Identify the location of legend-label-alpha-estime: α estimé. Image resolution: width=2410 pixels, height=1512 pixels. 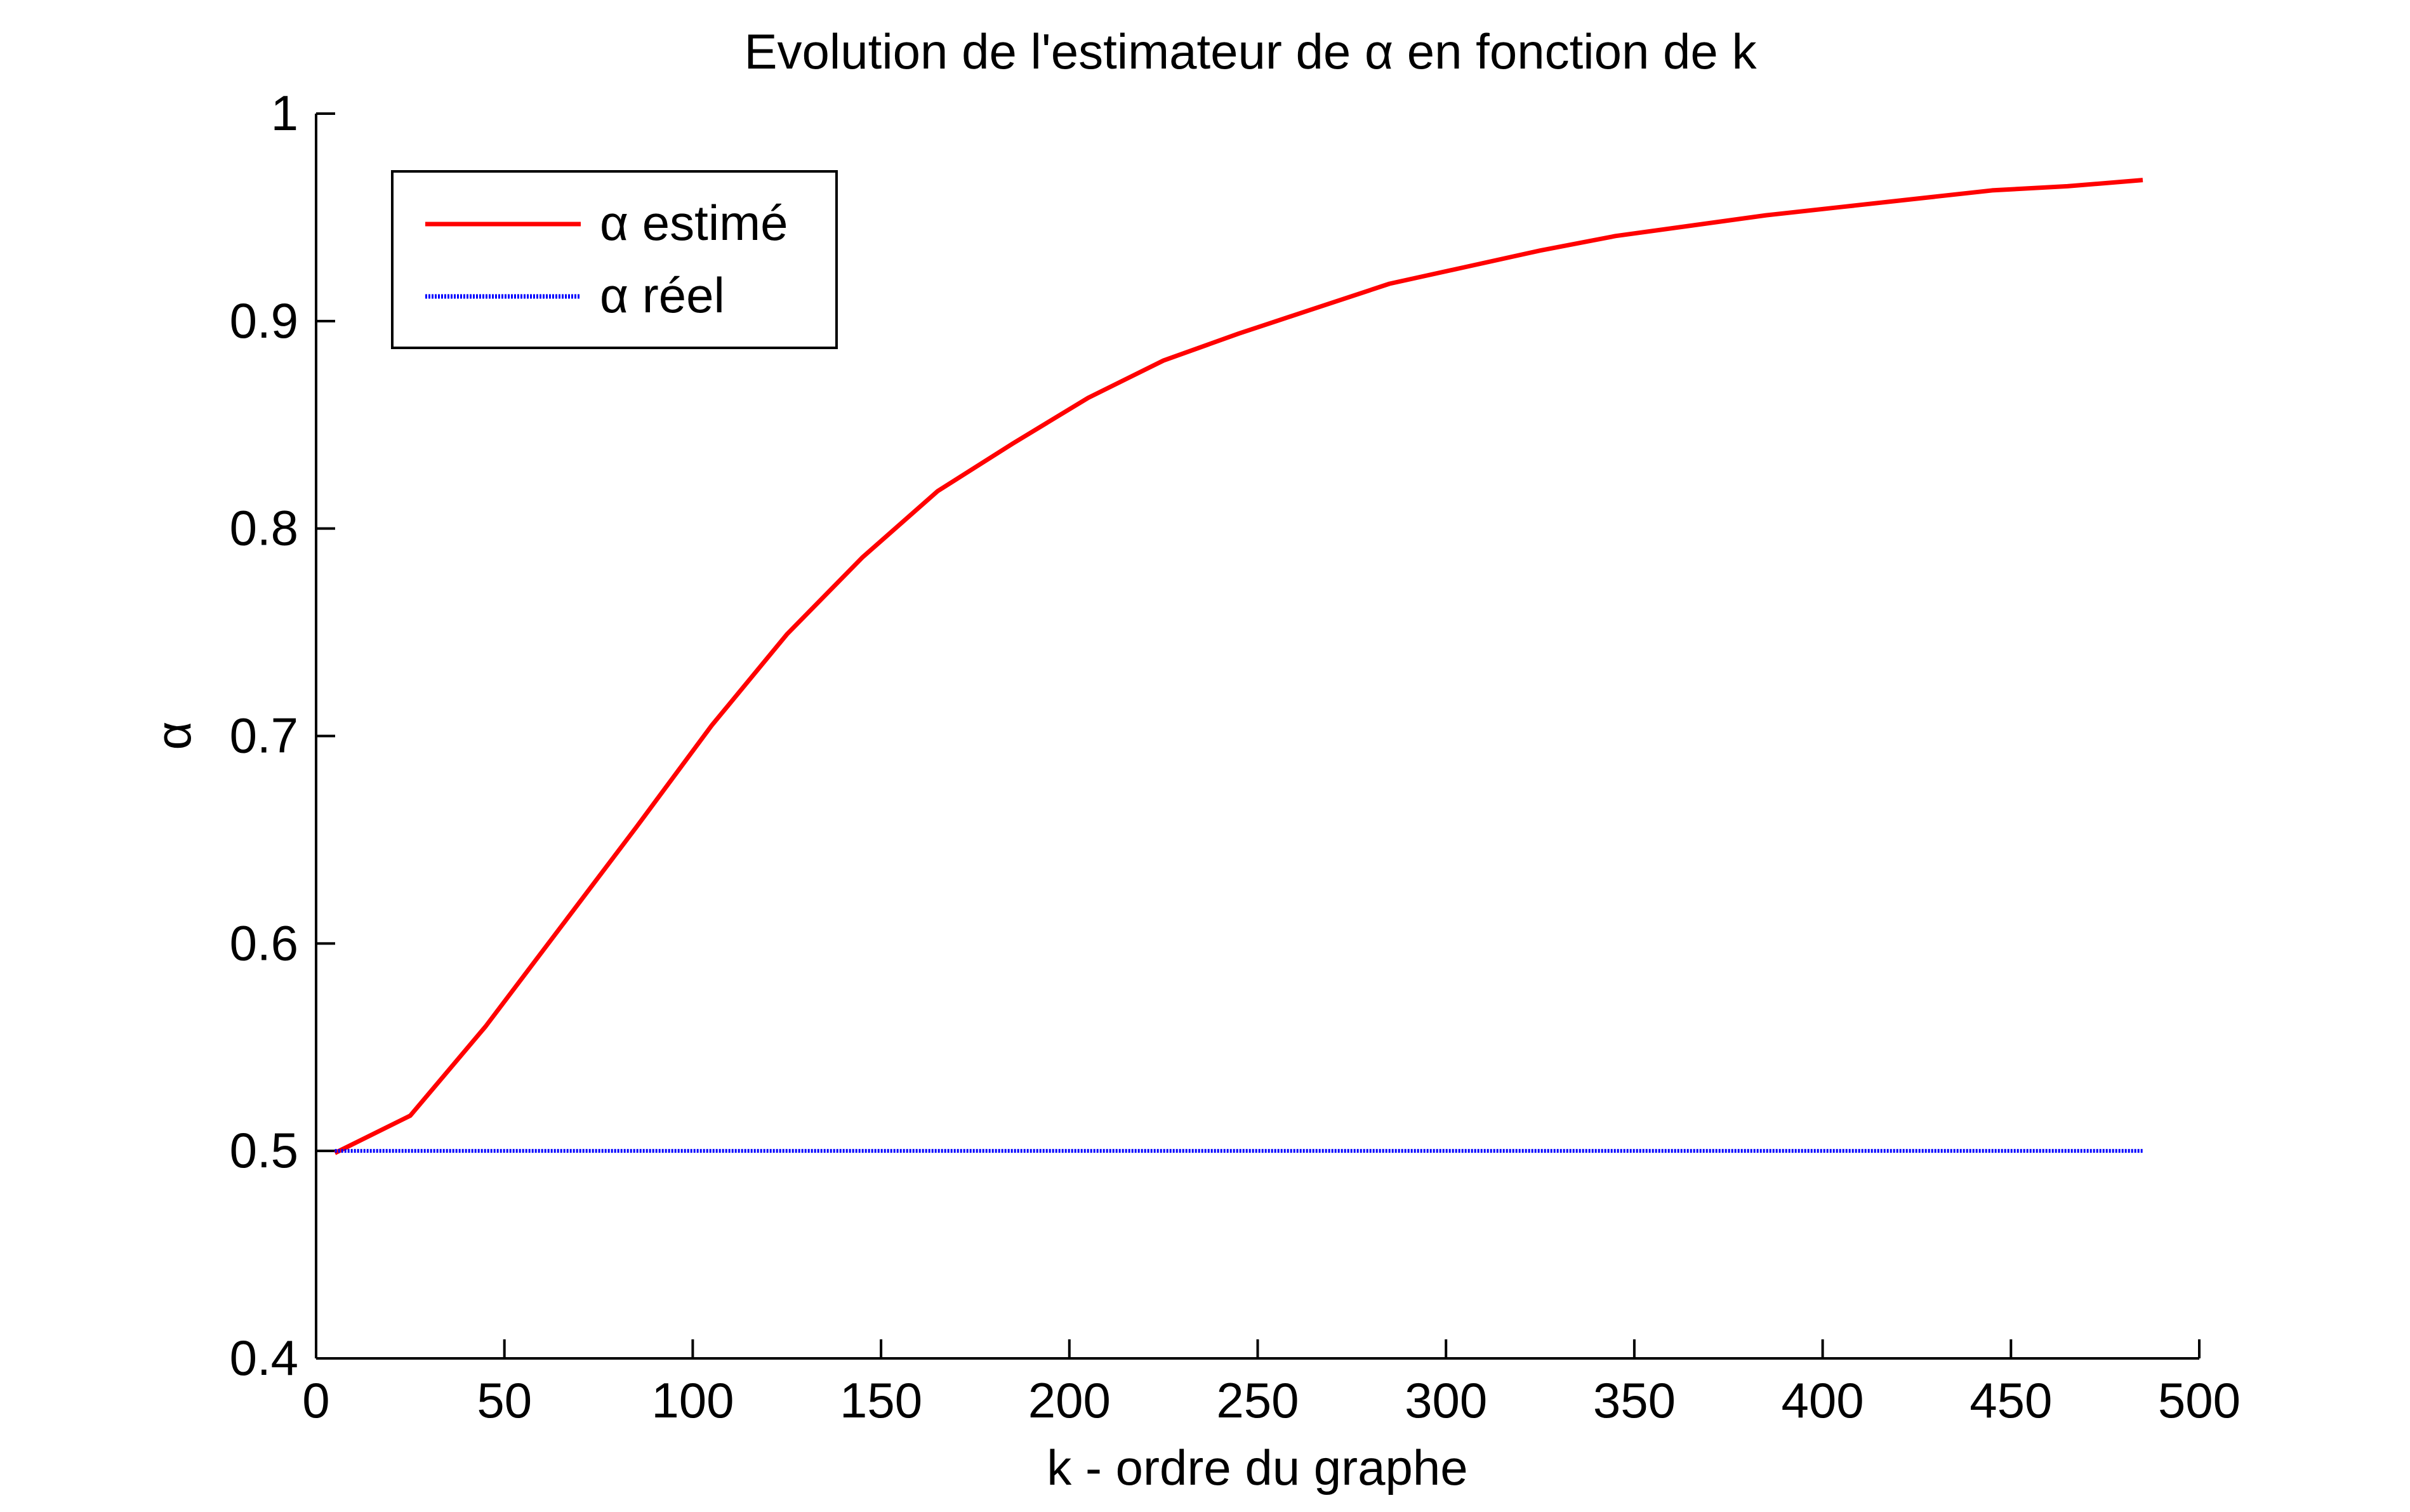
(694, 223).